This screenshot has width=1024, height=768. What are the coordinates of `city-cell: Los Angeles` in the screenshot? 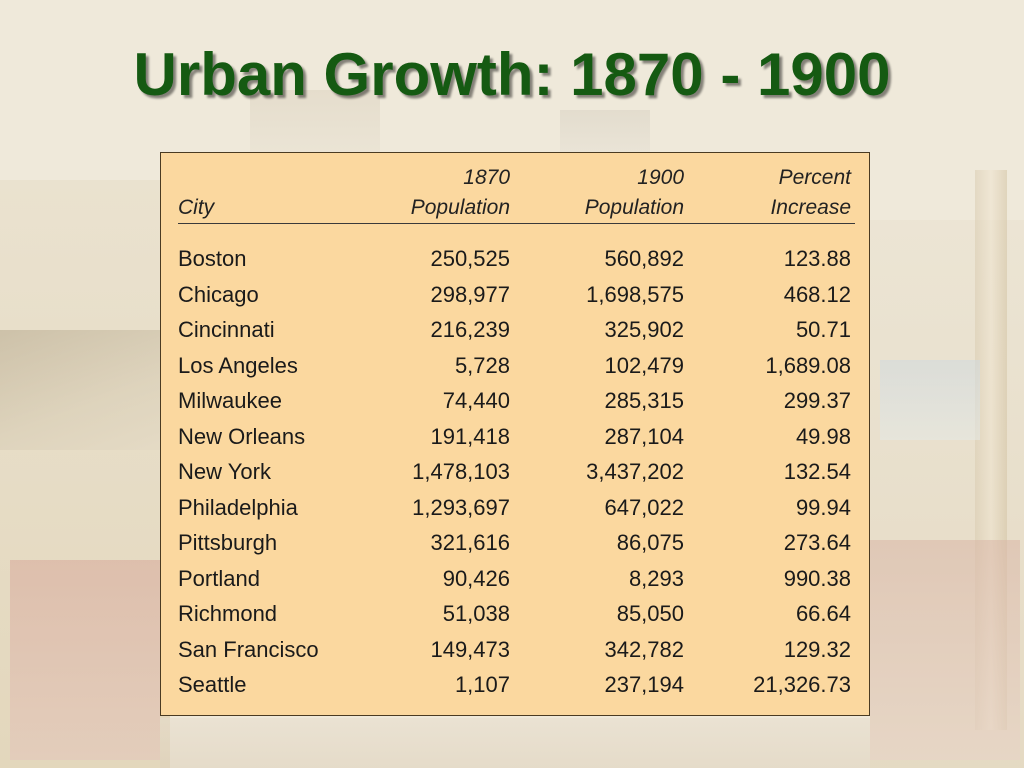 It's located at (238, 365).